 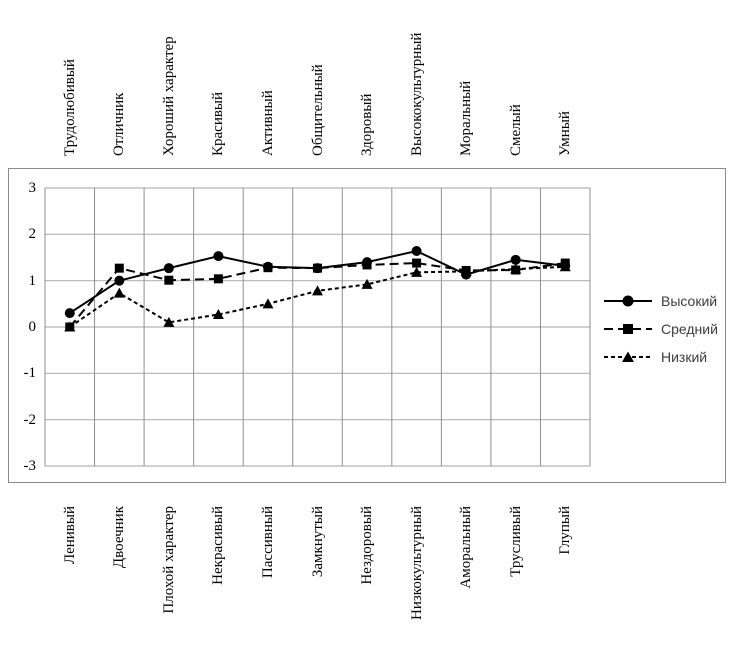 I want to click on legend-label: Высокий, so click(x=689, y=301).